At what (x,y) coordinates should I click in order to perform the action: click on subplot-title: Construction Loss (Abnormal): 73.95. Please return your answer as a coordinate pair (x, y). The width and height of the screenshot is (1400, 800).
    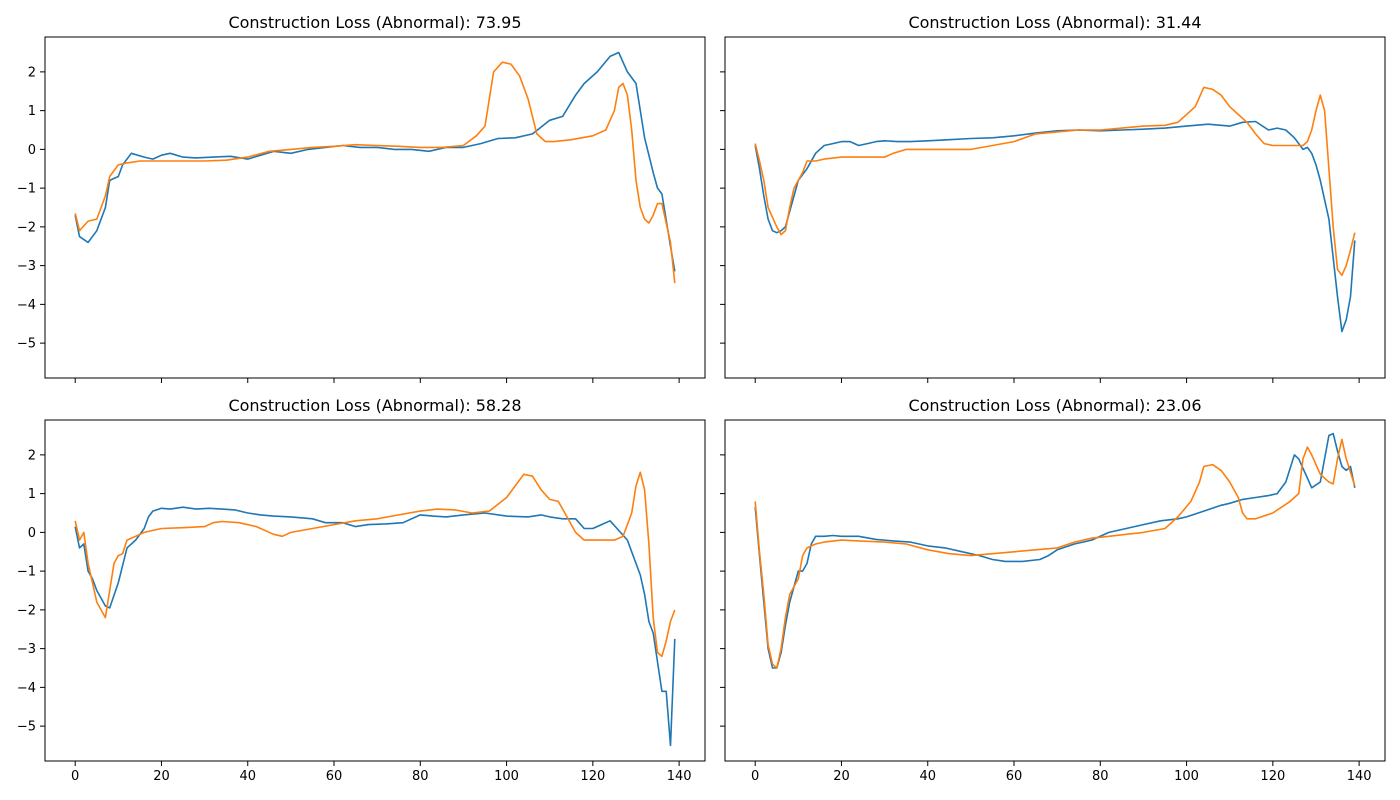
    Looking at the image, I should click on (374, 22).